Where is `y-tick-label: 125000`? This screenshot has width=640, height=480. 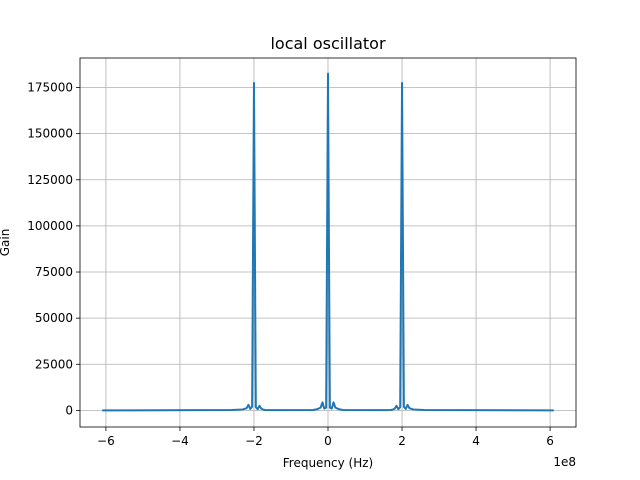
y-tick-label: 125000 is located at coordinates (50, 180).